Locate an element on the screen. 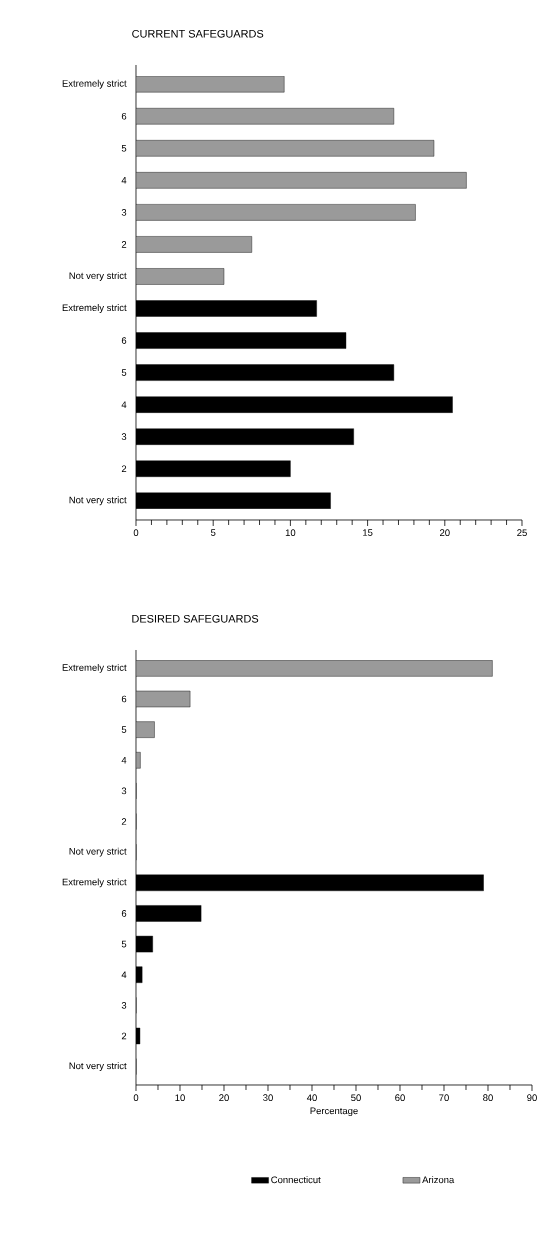 The image size is (541, 1250). x-axis-title: Percentage is located at coordinates (334, 1112).